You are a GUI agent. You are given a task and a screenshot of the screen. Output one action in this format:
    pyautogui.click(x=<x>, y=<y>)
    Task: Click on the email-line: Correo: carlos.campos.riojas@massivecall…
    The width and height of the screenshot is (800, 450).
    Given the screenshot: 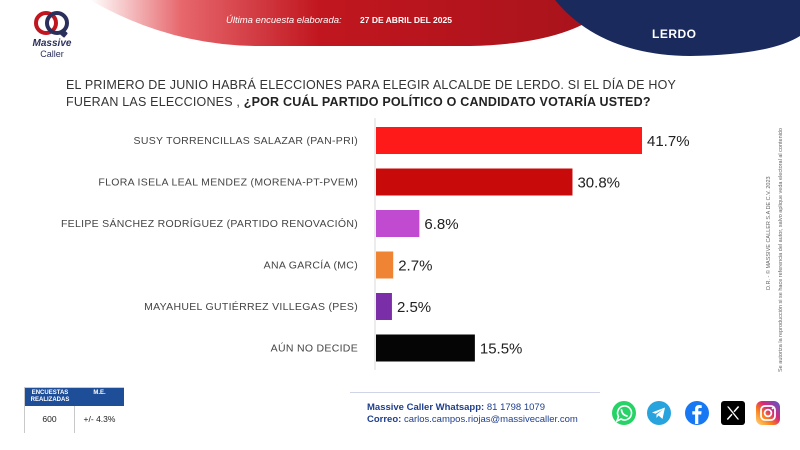 What is the action you would take?
    pyautogui.click(x=472, y=420)
    